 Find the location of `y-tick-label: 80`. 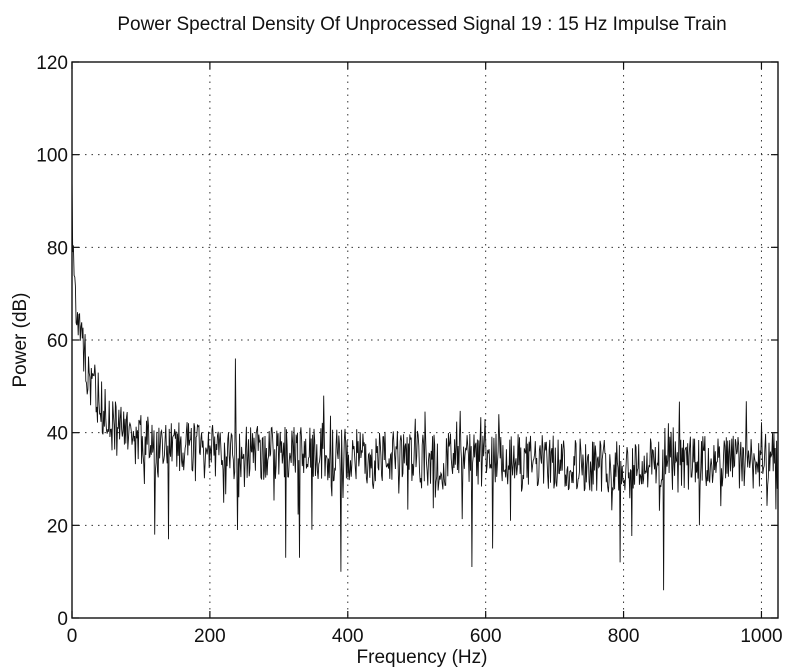

y-tick-label: 80 is located at coordinates (57, 248).